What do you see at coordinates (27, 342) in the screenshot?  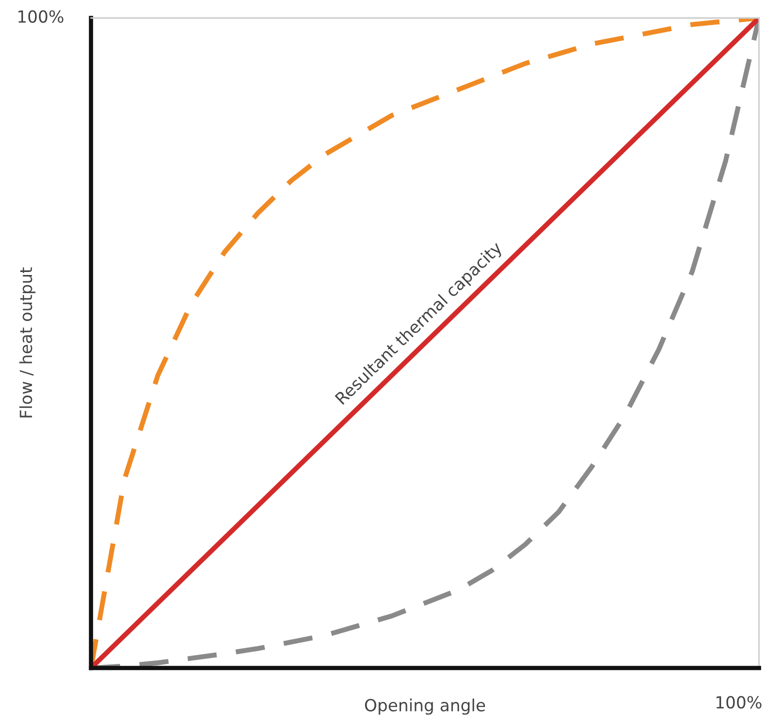 I see `y-axis-title: Flow / heat output` at bounding box center [27, 342].